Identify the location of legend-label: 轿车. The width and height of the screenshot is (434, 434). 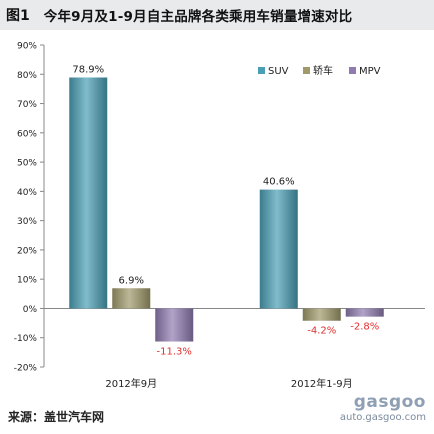
(323, 70).